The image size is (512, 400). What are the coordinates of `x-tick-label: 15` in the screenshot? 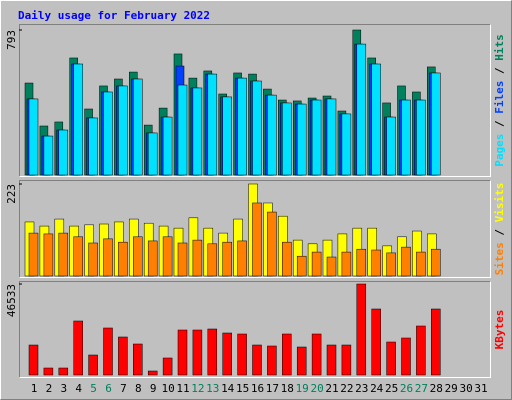 It's located at (242, 388).